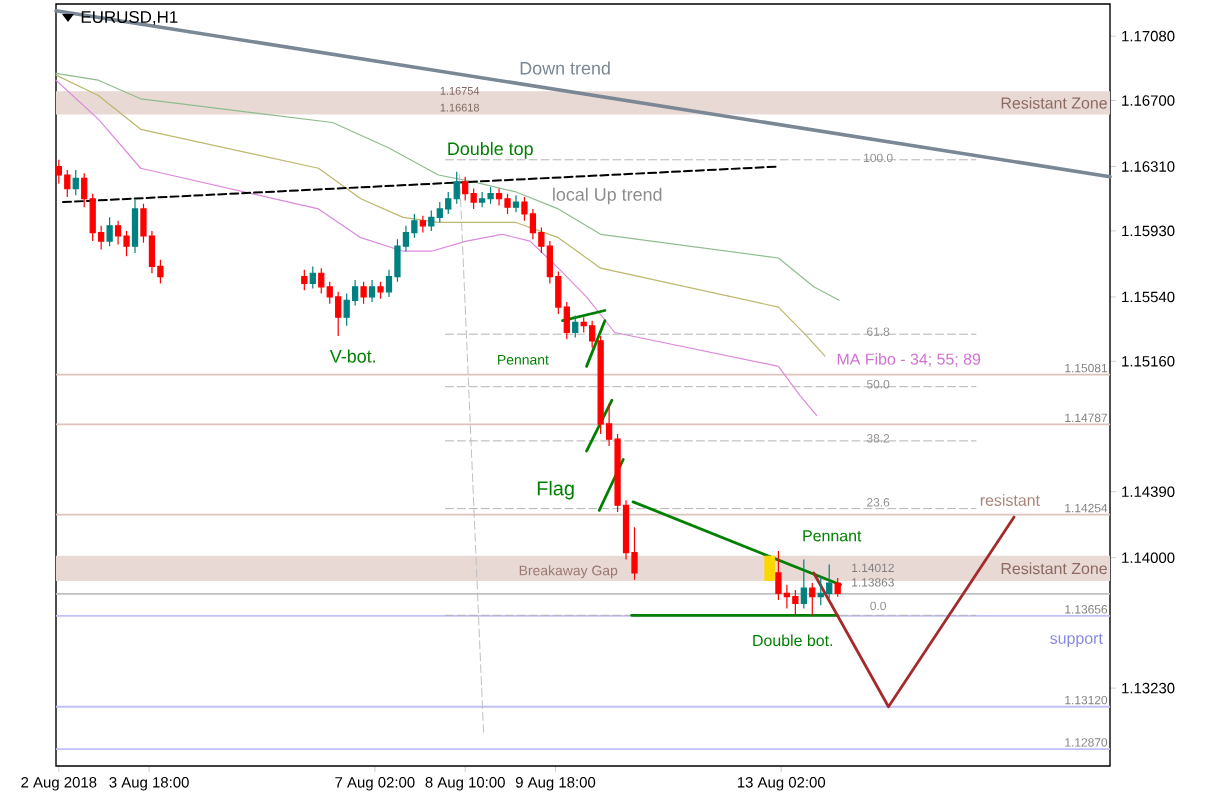 This screenshot has width=1220, height=800. What do you see at coordinates (129, 18) in the screenshot?
I see `chart-title: EURUSD,H1` at bounding box center [129, 18].